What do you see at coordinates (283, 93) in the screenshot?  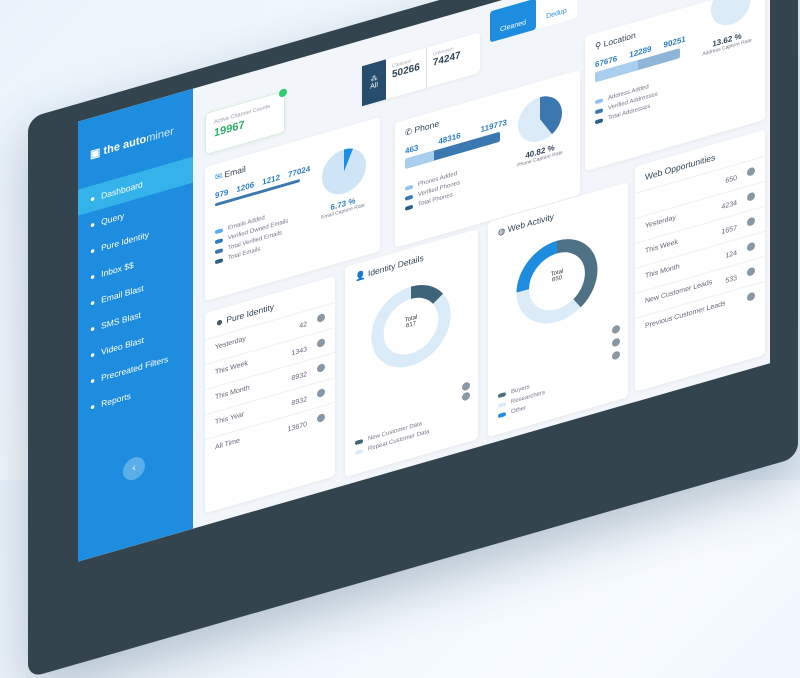 I see `status-indicator` at bounding box center [283, 93].